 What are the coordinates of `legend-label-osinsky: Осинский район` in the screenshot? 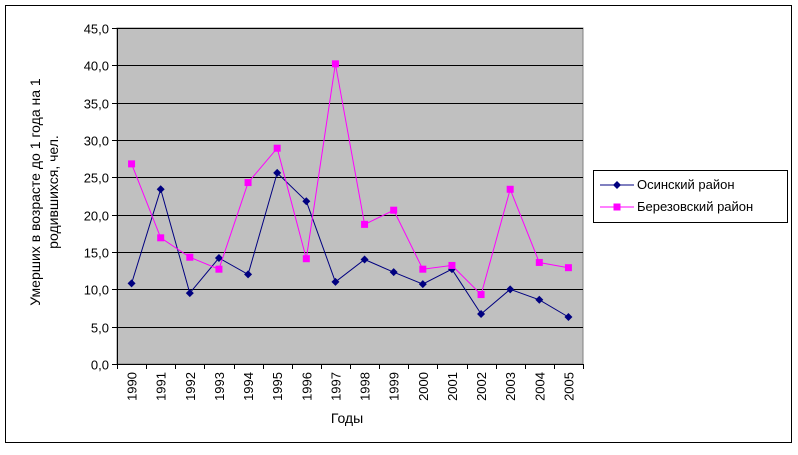 It's located at (686, 184).